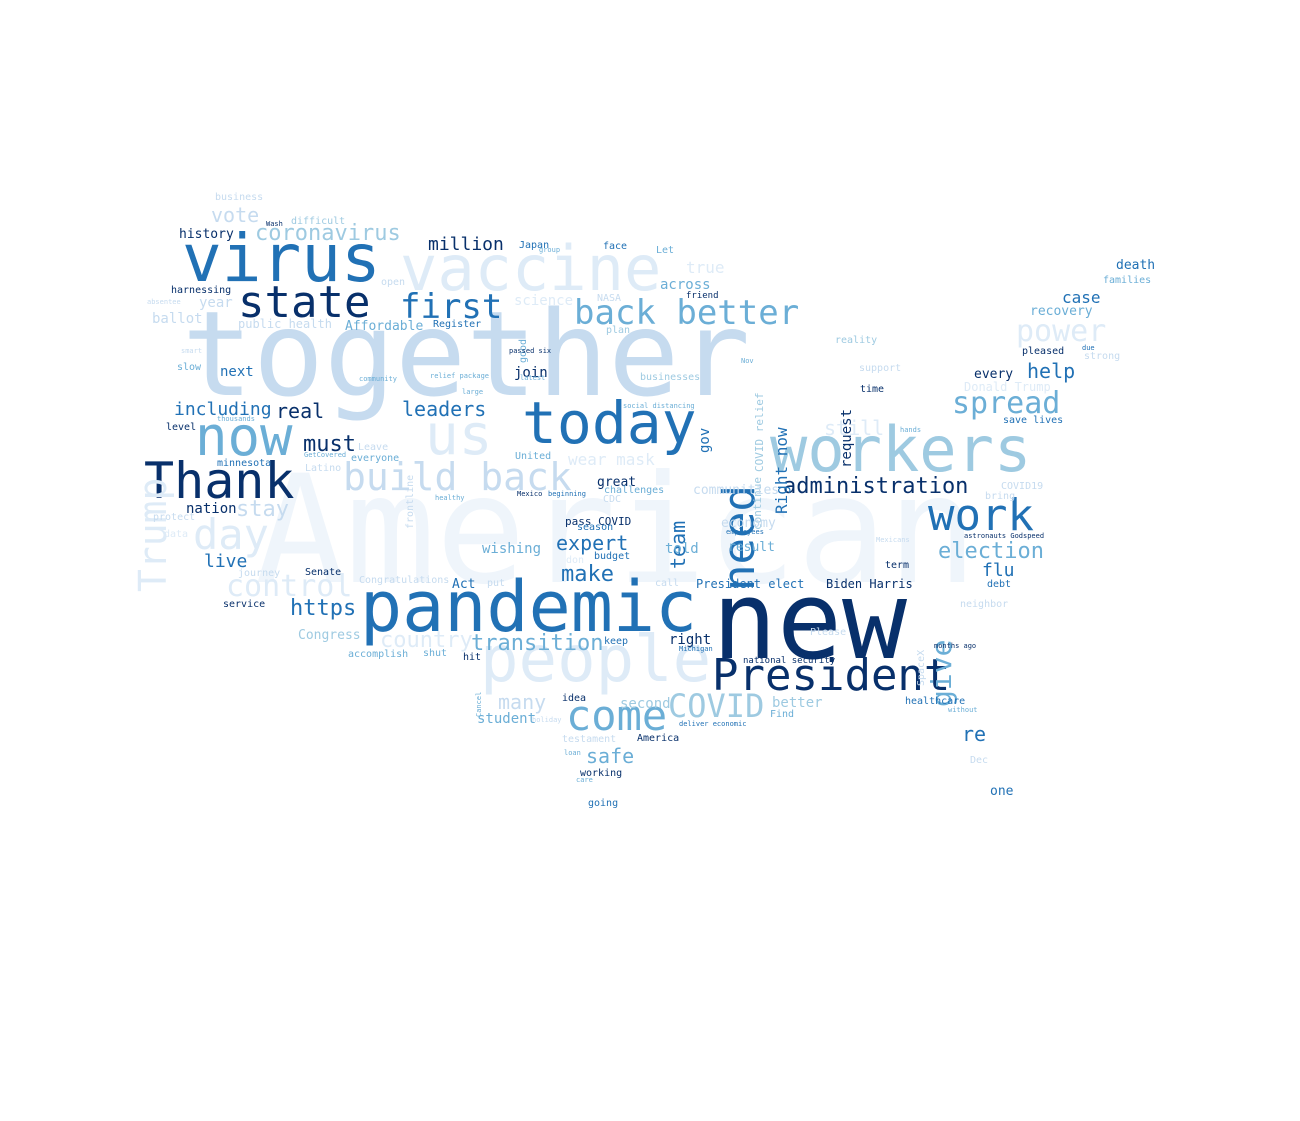 Image resolution: width=1300 pixels, height=1121 pixels. What do you see at coordinates (329, 635) in the screenshot?
I see `word-congress: Congress` at bounding box center [329, 635].